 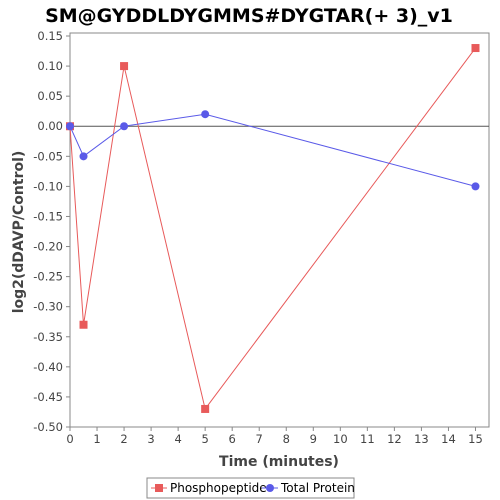 I want to click on legend-box, so click(x=250, y=488).